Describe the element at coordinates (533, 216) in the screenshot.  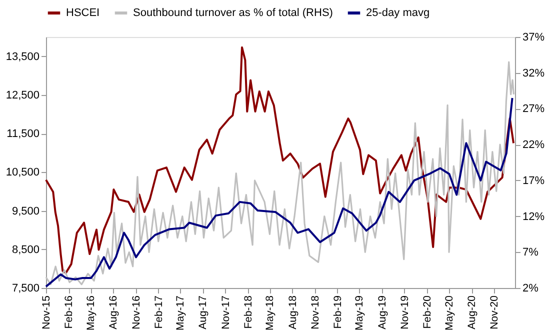
I see `y2-tick-label: 12%` at that location.